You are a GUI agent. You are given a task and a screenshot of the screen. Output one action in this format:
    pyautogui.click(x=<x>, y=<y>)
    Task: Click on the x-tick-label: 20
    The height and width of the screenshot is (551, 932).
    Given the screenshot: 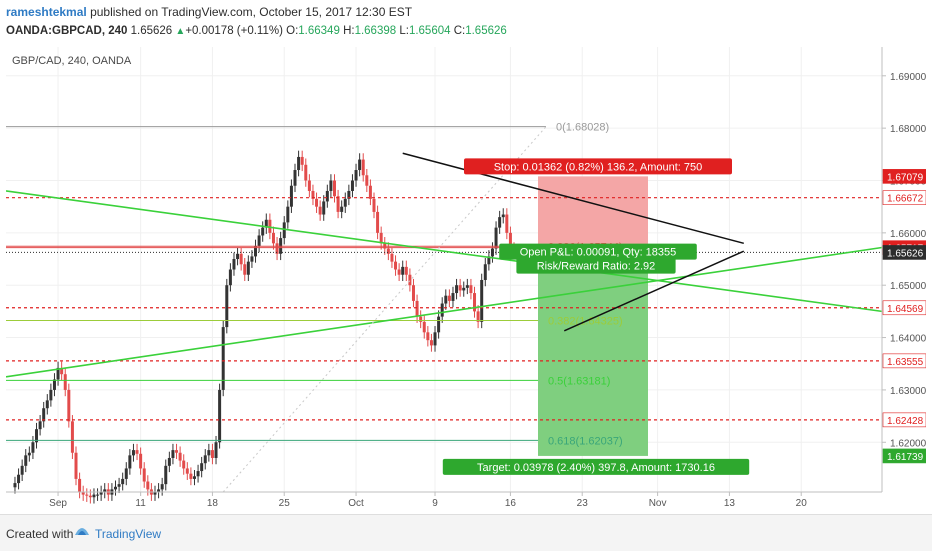 What is the action you would take?
    pyautogui.click(x=802, y=503)
    